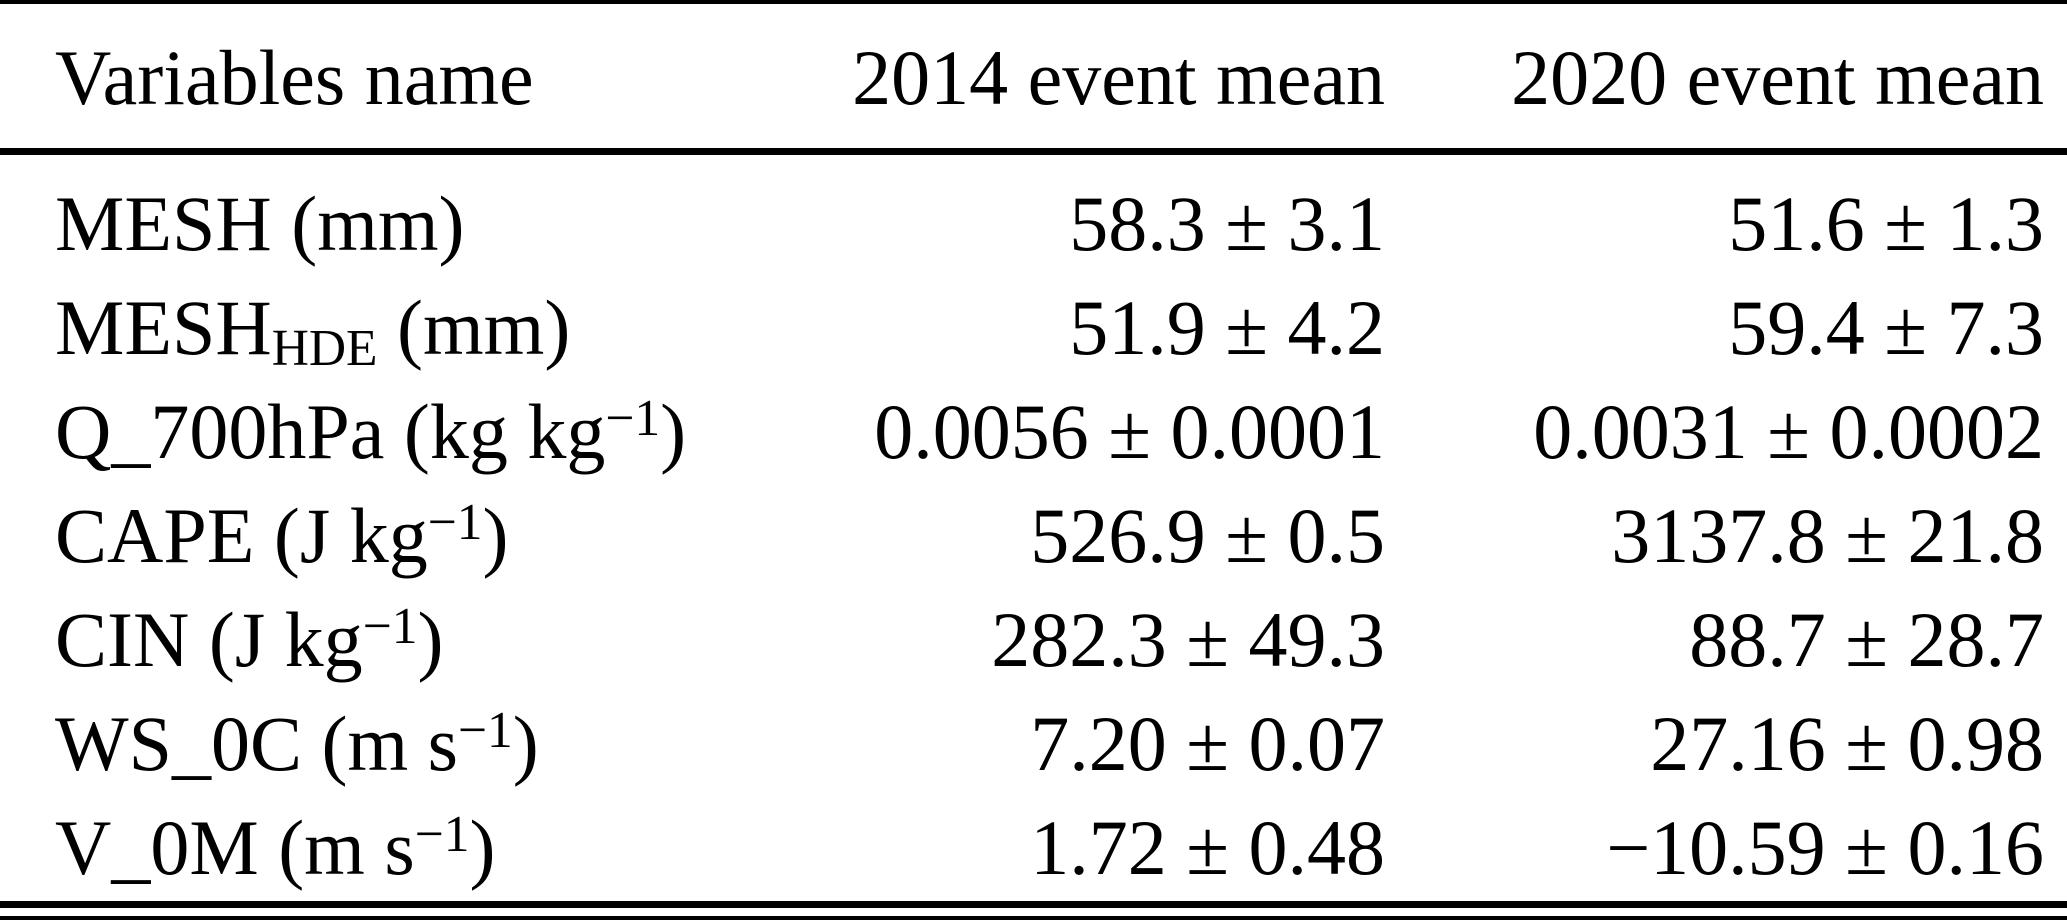 Image resolution: width=2067 pixels, height=920 pixels. I want to click on table-row: CAPE (J kg−1) 526.9 ± 0.5 3137.8 ± 21.8, so click(1033, 536).